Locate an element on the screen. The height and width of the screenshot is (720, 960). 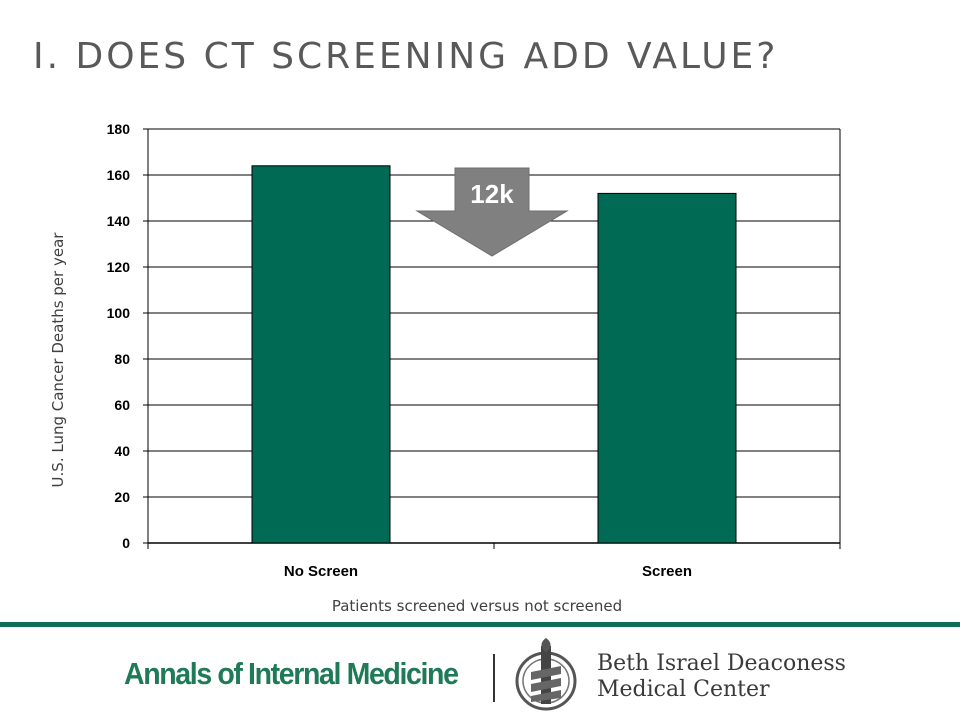
down-arrow-icon is located at coordinates (492, 212).